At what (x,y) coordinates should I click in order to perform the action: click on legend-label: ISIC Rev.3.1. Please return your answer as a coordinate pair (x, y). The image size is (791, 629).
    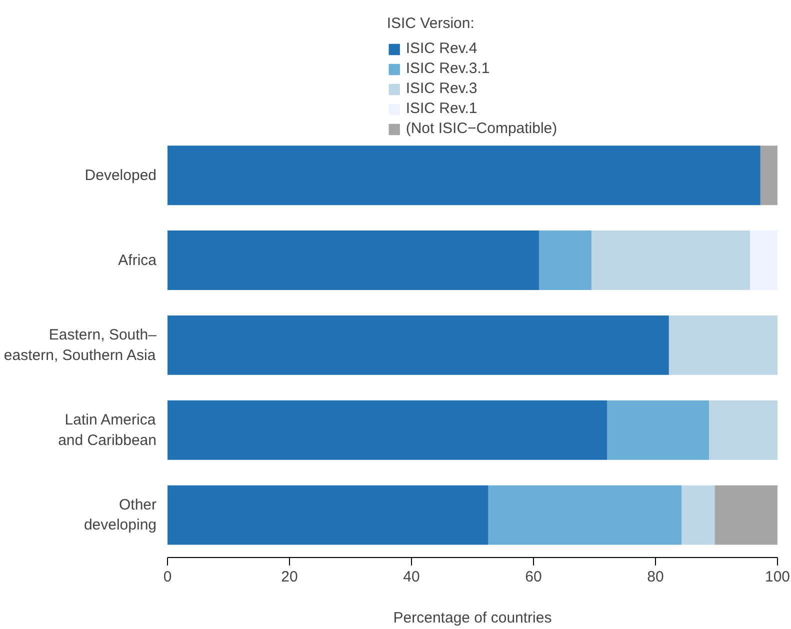
    Looking at the image, I should click on (448, 68).